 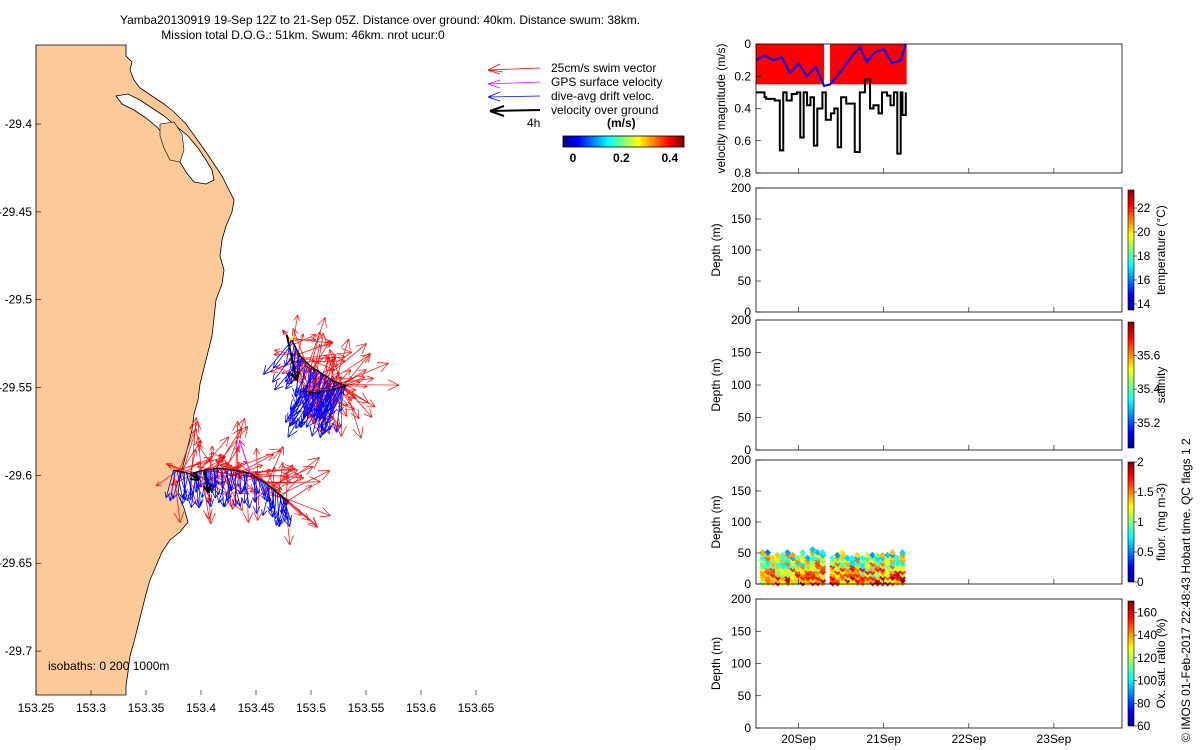 What do you see at coordinates (621, 123) in the screenshot?
I see `speed-colorbar-title: (m/s)` at bounding box center [621, 123].